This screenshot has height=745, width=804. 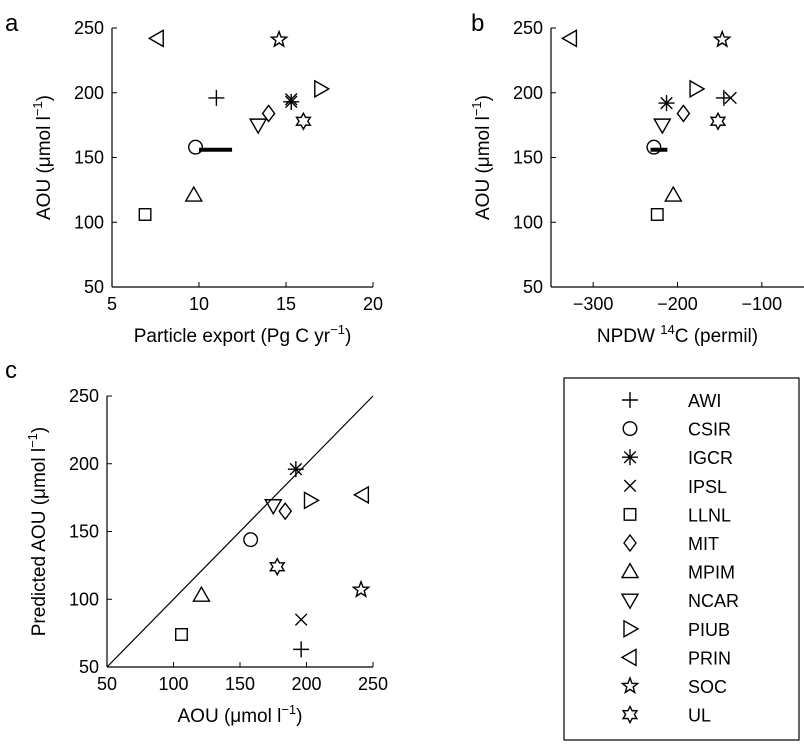 I want to click on legend-label: SOC, so click(x=707, y=687).